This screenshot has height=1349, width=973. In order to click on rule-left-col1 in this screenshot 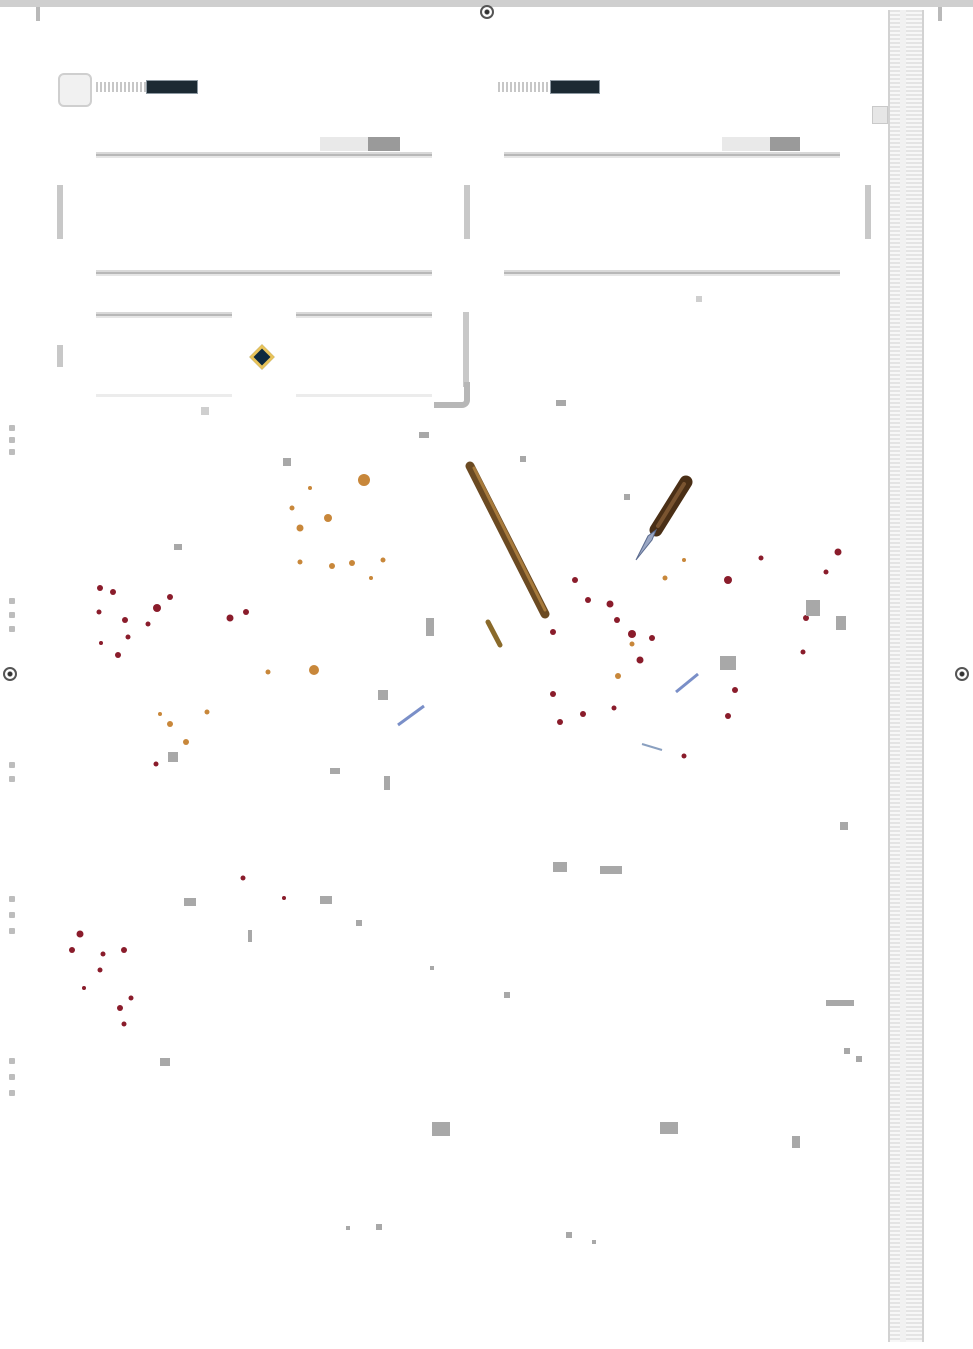, I will do `click(164, 315)`.